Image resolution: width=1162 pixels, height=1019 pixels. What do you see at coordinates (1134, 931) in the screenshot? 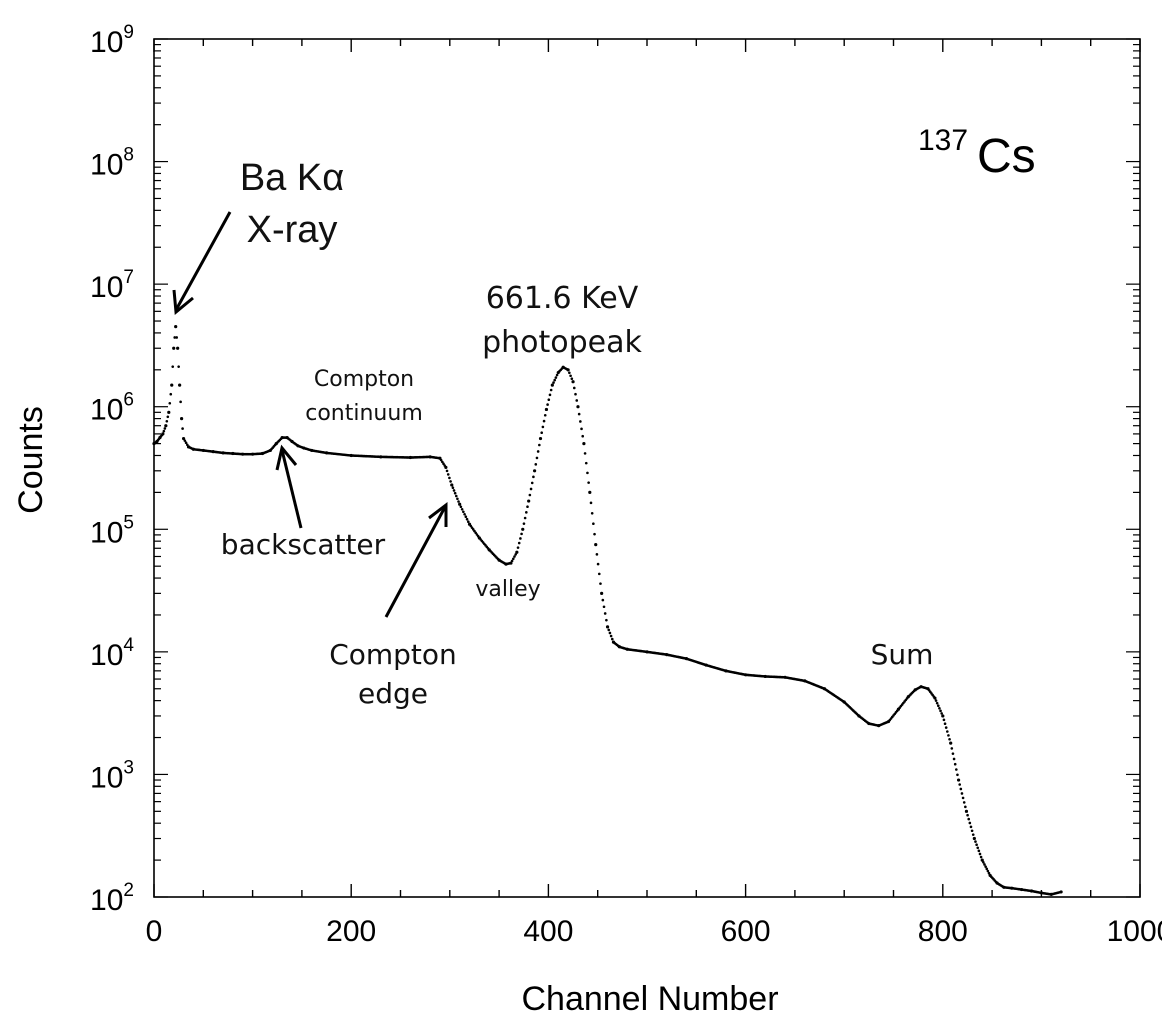
I see `x-tick-label: 1000` at bounding box center [1134, 931].